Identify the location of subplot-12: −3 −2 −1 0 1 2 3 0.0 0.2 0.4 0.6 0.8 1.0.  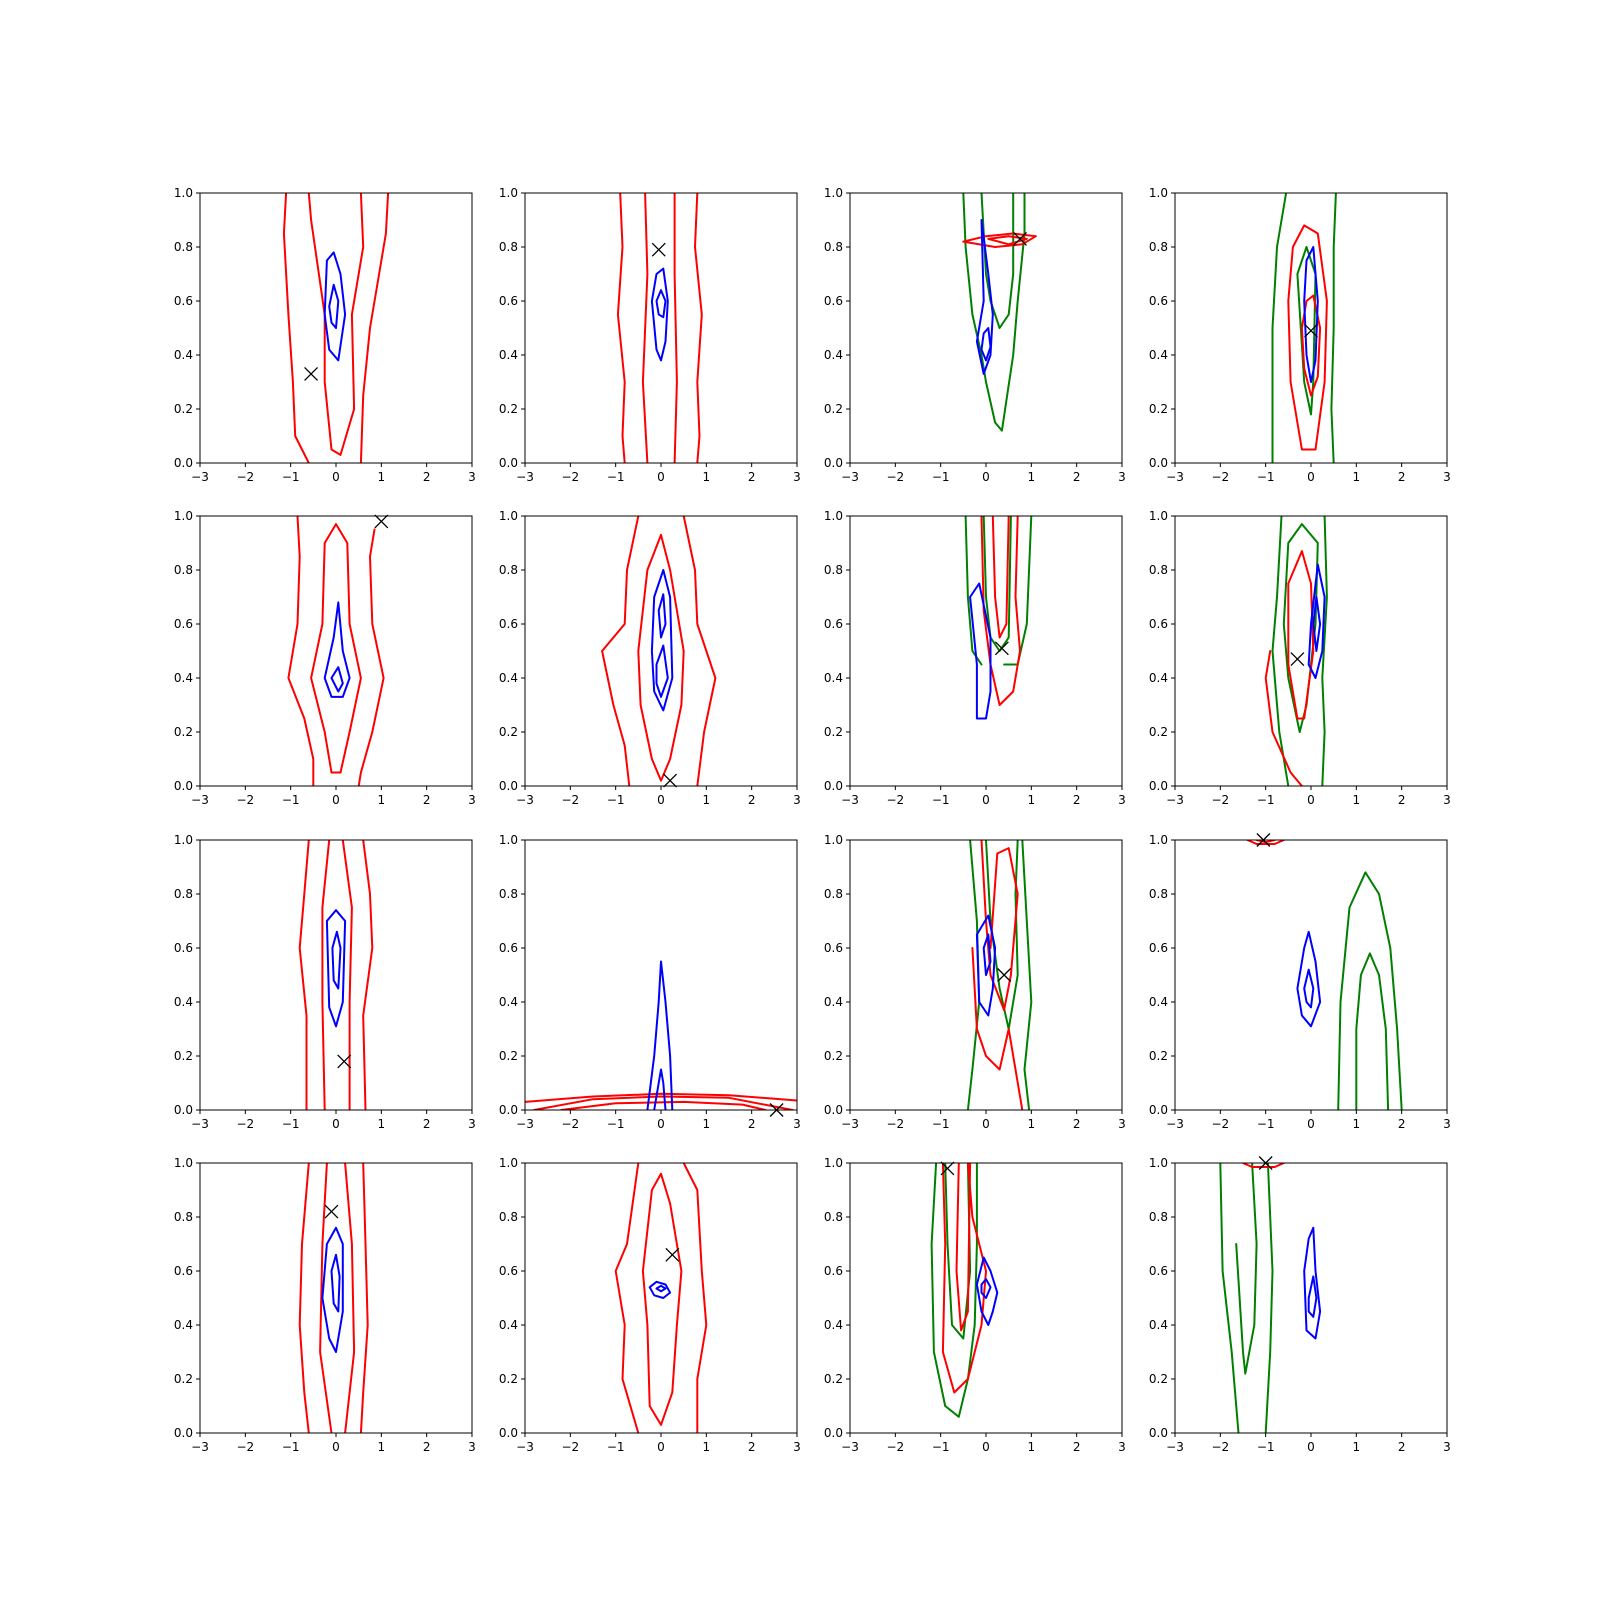
(1300, 982).